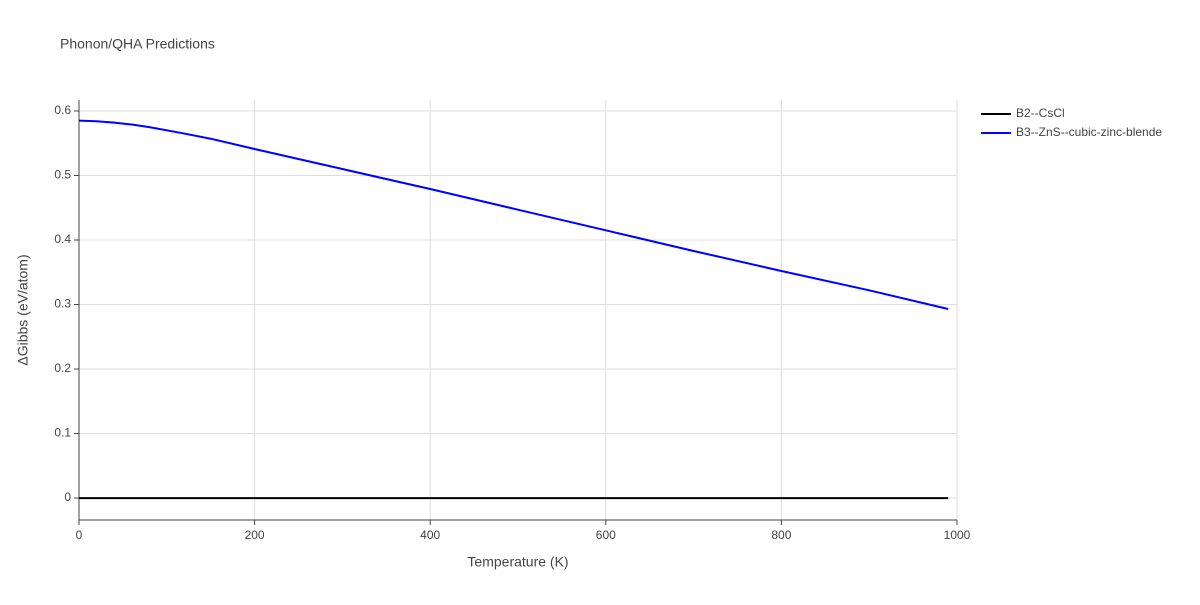 This screenshot has width=1200, height=605. I want to click on y-tick-label: 0, so click(67, 497).